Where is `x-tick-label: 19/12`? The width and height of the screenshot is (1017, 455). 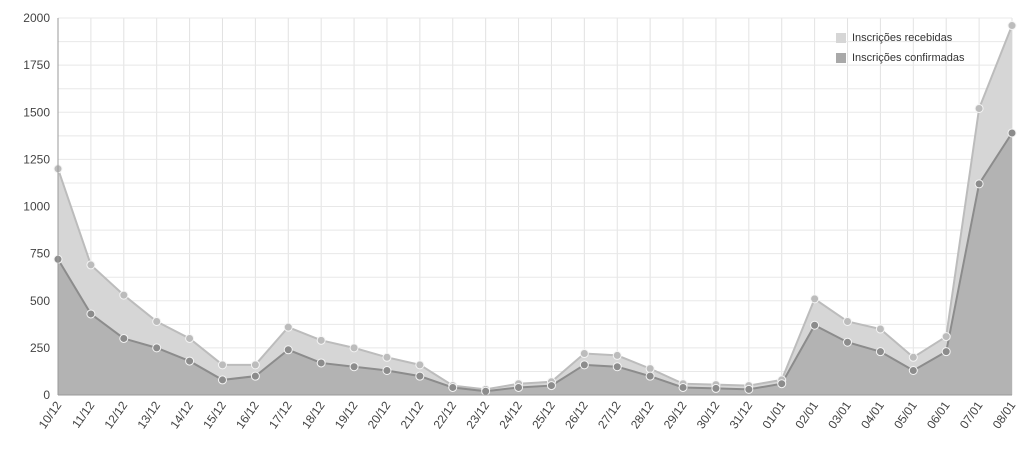 x-tick-label: 19/12 is located at coordinates (346, 414).